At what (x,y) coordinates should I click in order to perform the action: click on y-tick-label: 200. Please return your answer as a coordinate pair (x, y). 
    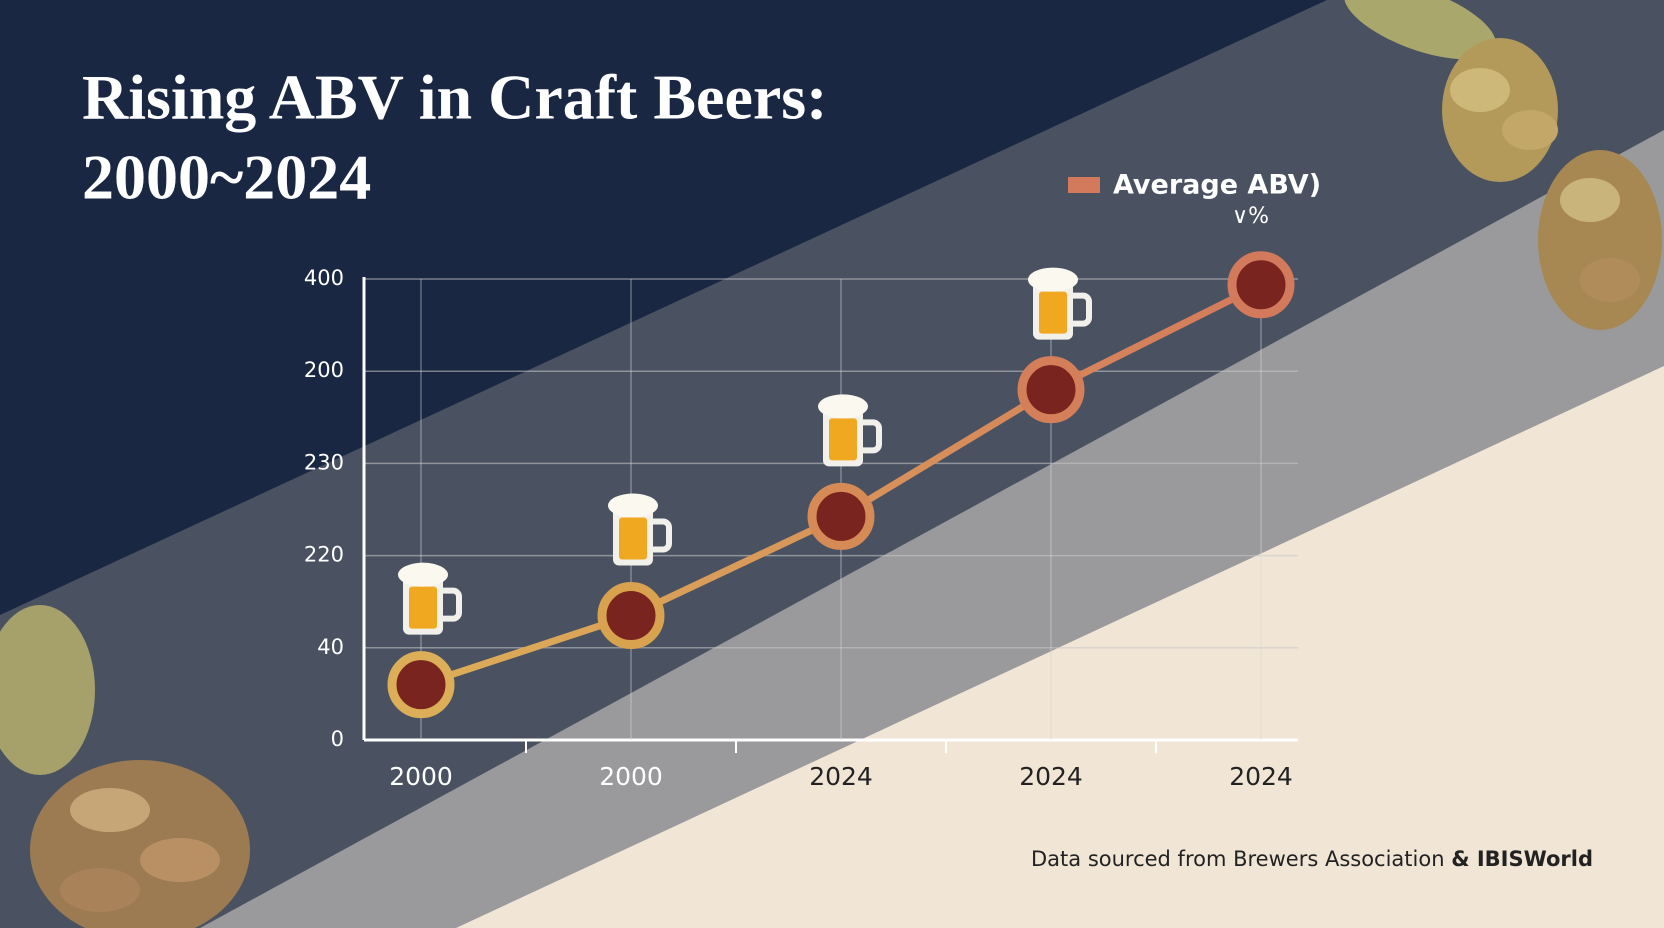
    Looking at the image, I should click on (324, 370).